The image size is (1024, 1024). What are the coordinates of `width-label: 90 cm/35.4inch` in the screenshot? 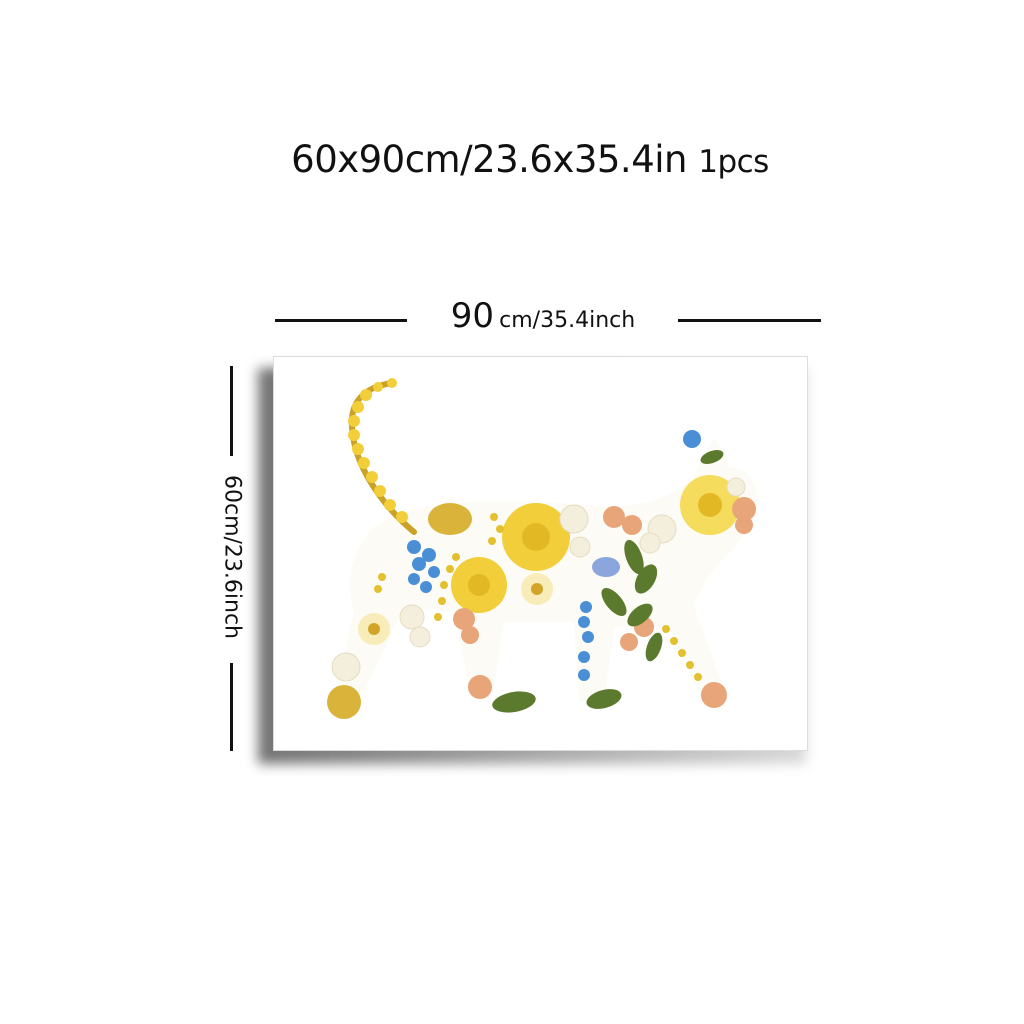 It's located at (543, 316).